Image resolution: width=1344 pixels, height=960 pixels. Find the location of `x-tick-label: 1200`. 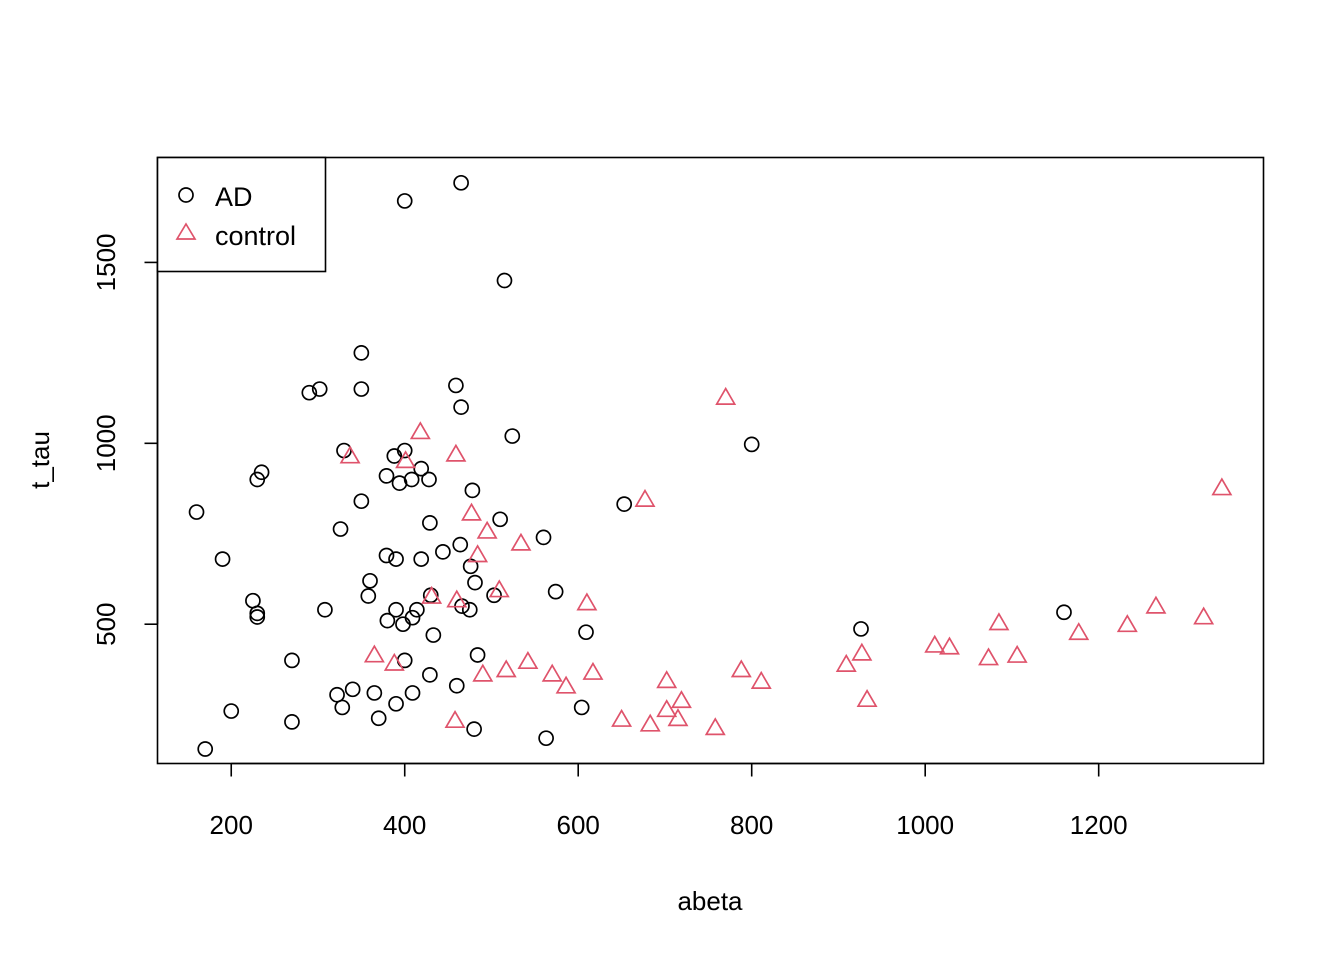

x-tick-label: 1200 is located at coordinates (1099, 825).